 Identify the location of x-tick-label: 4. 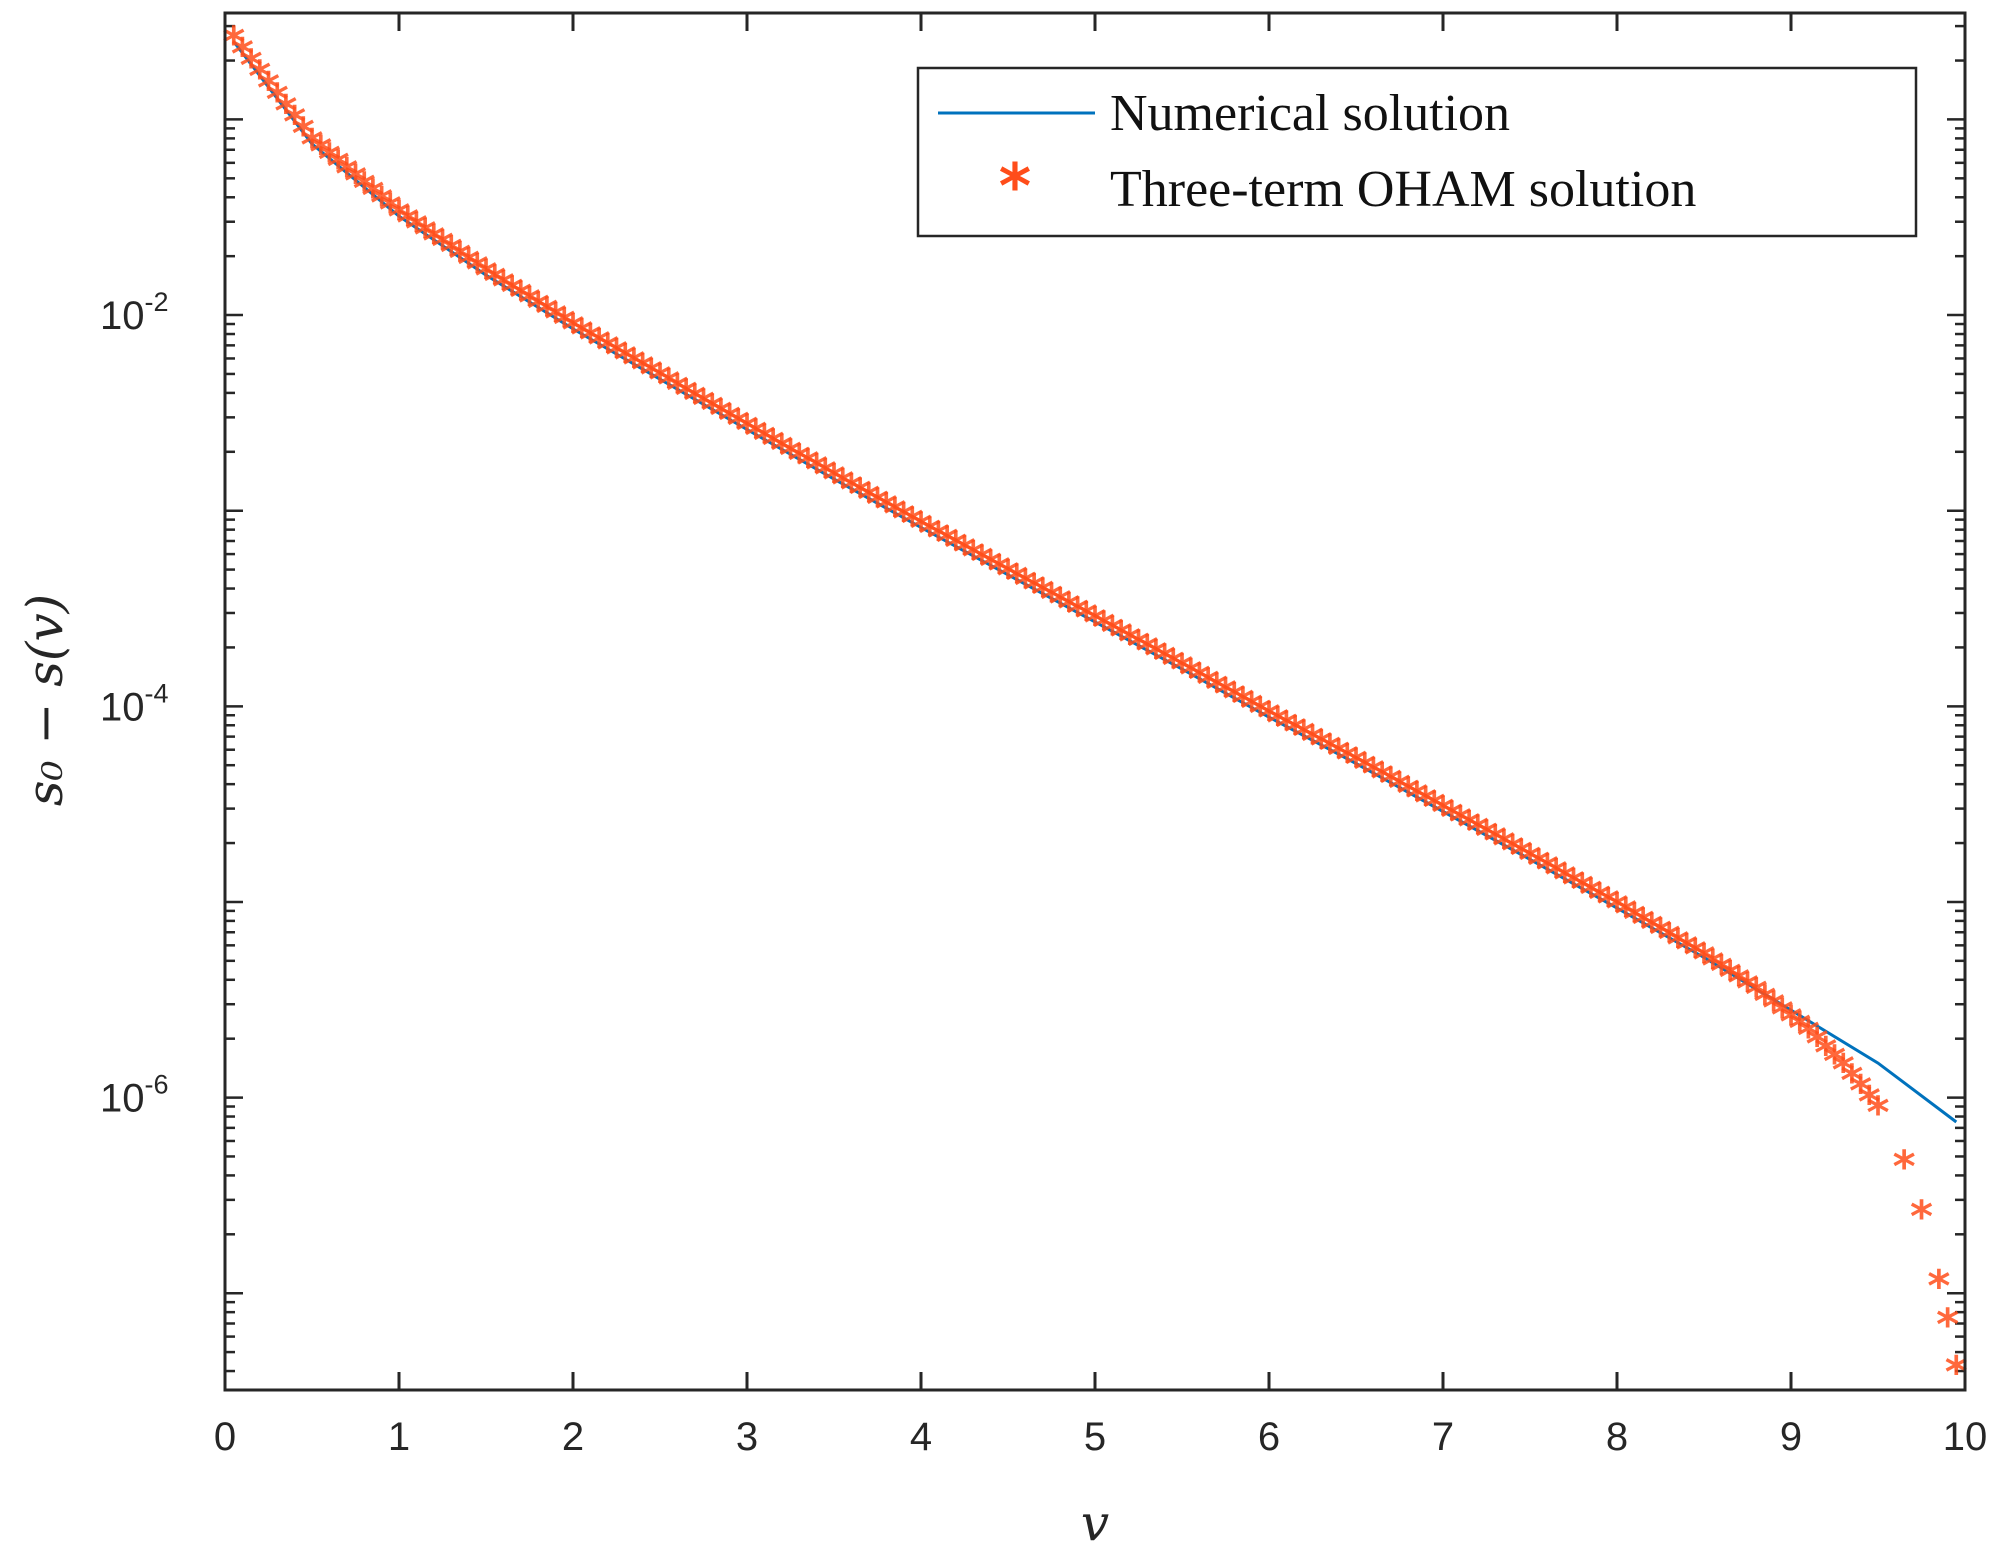
(921, 1437).